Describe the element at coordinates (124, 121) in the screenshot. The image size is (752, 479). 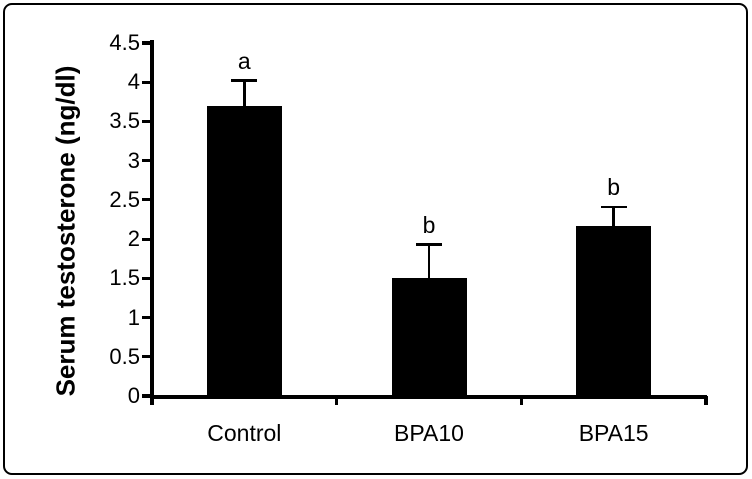
I see `y-tick-label: 3.5` at that location.